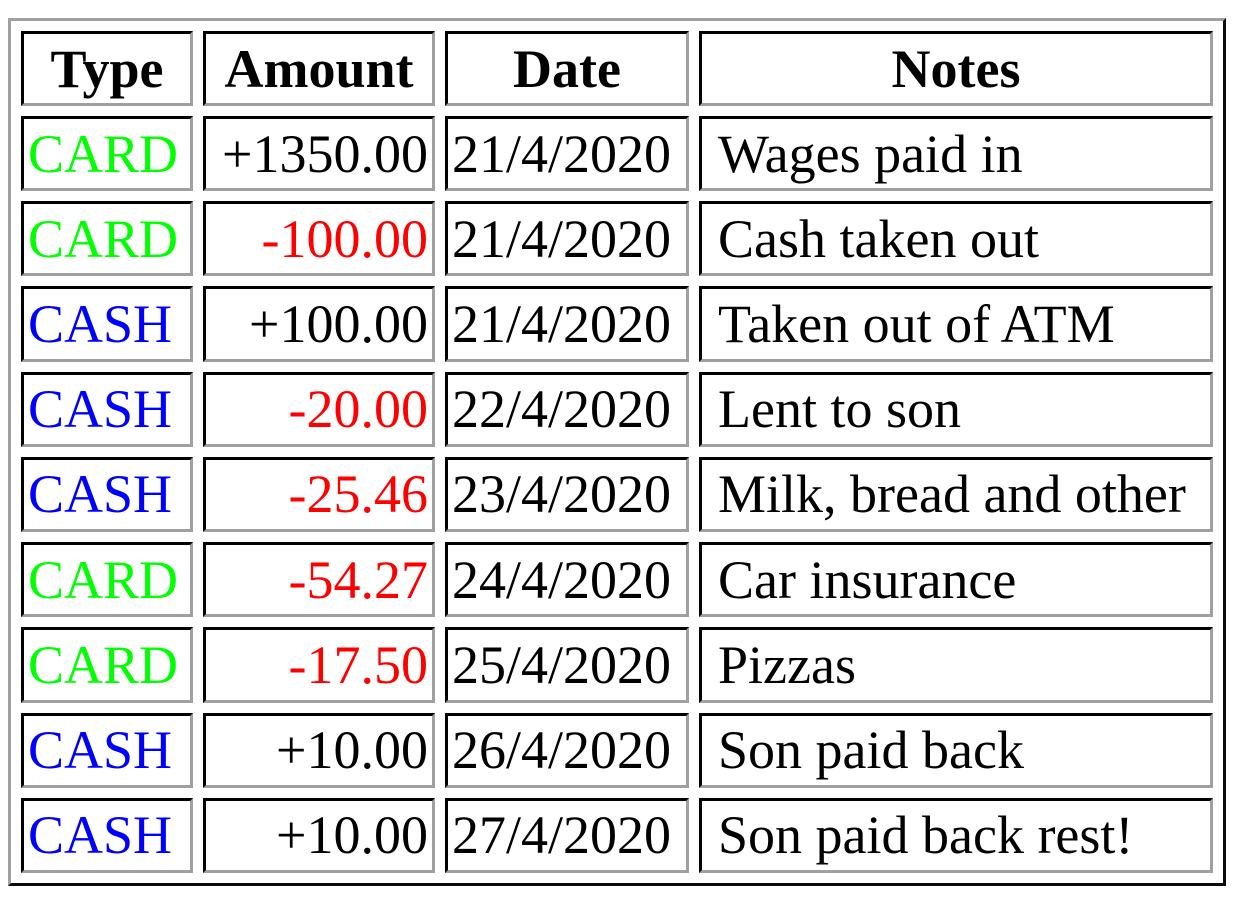 This screenshot has height=900, width=1252. I want to click on amount-cell: -17.50, so click(319, 665).